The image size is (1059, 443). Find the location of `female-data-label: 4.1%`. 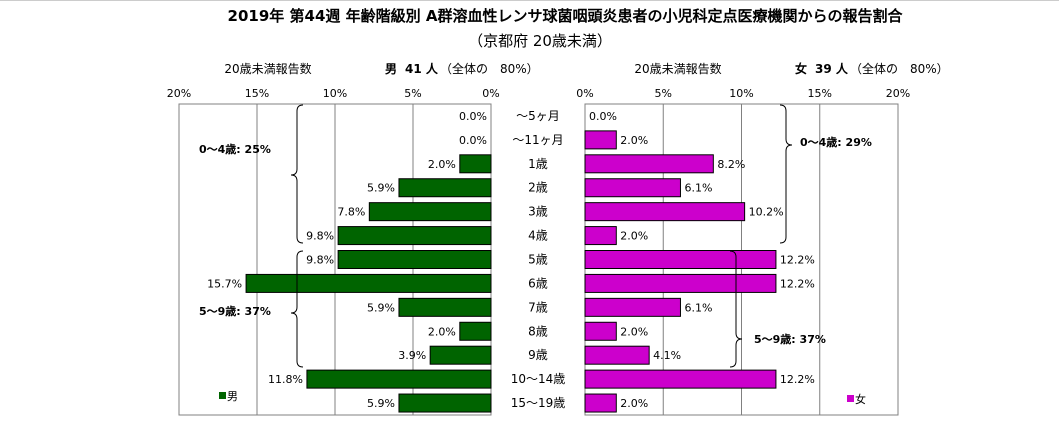

female-data-label: 4.1% is located at coordinates (667, 355).